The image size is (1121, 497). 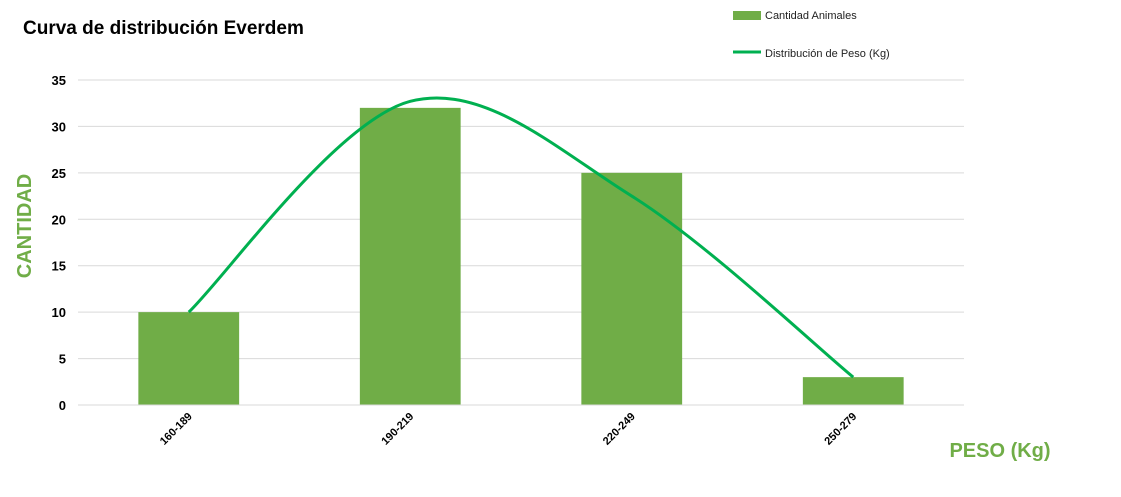 I want to click on x-tick-label: 160-189, so click(x=176, y=429).